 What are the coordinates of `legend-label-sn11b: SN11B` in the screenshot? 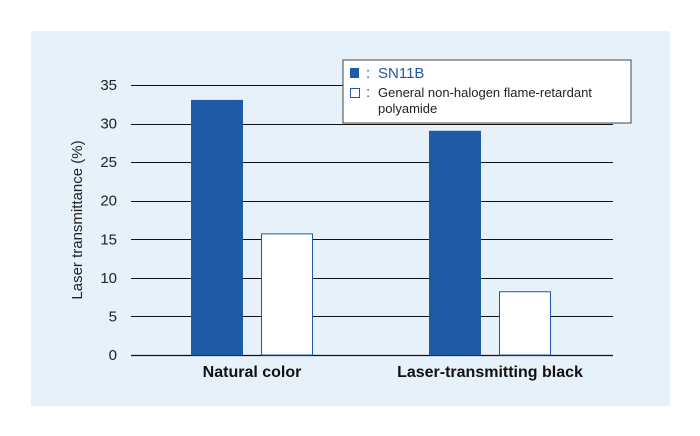 It's located at (401, 73).